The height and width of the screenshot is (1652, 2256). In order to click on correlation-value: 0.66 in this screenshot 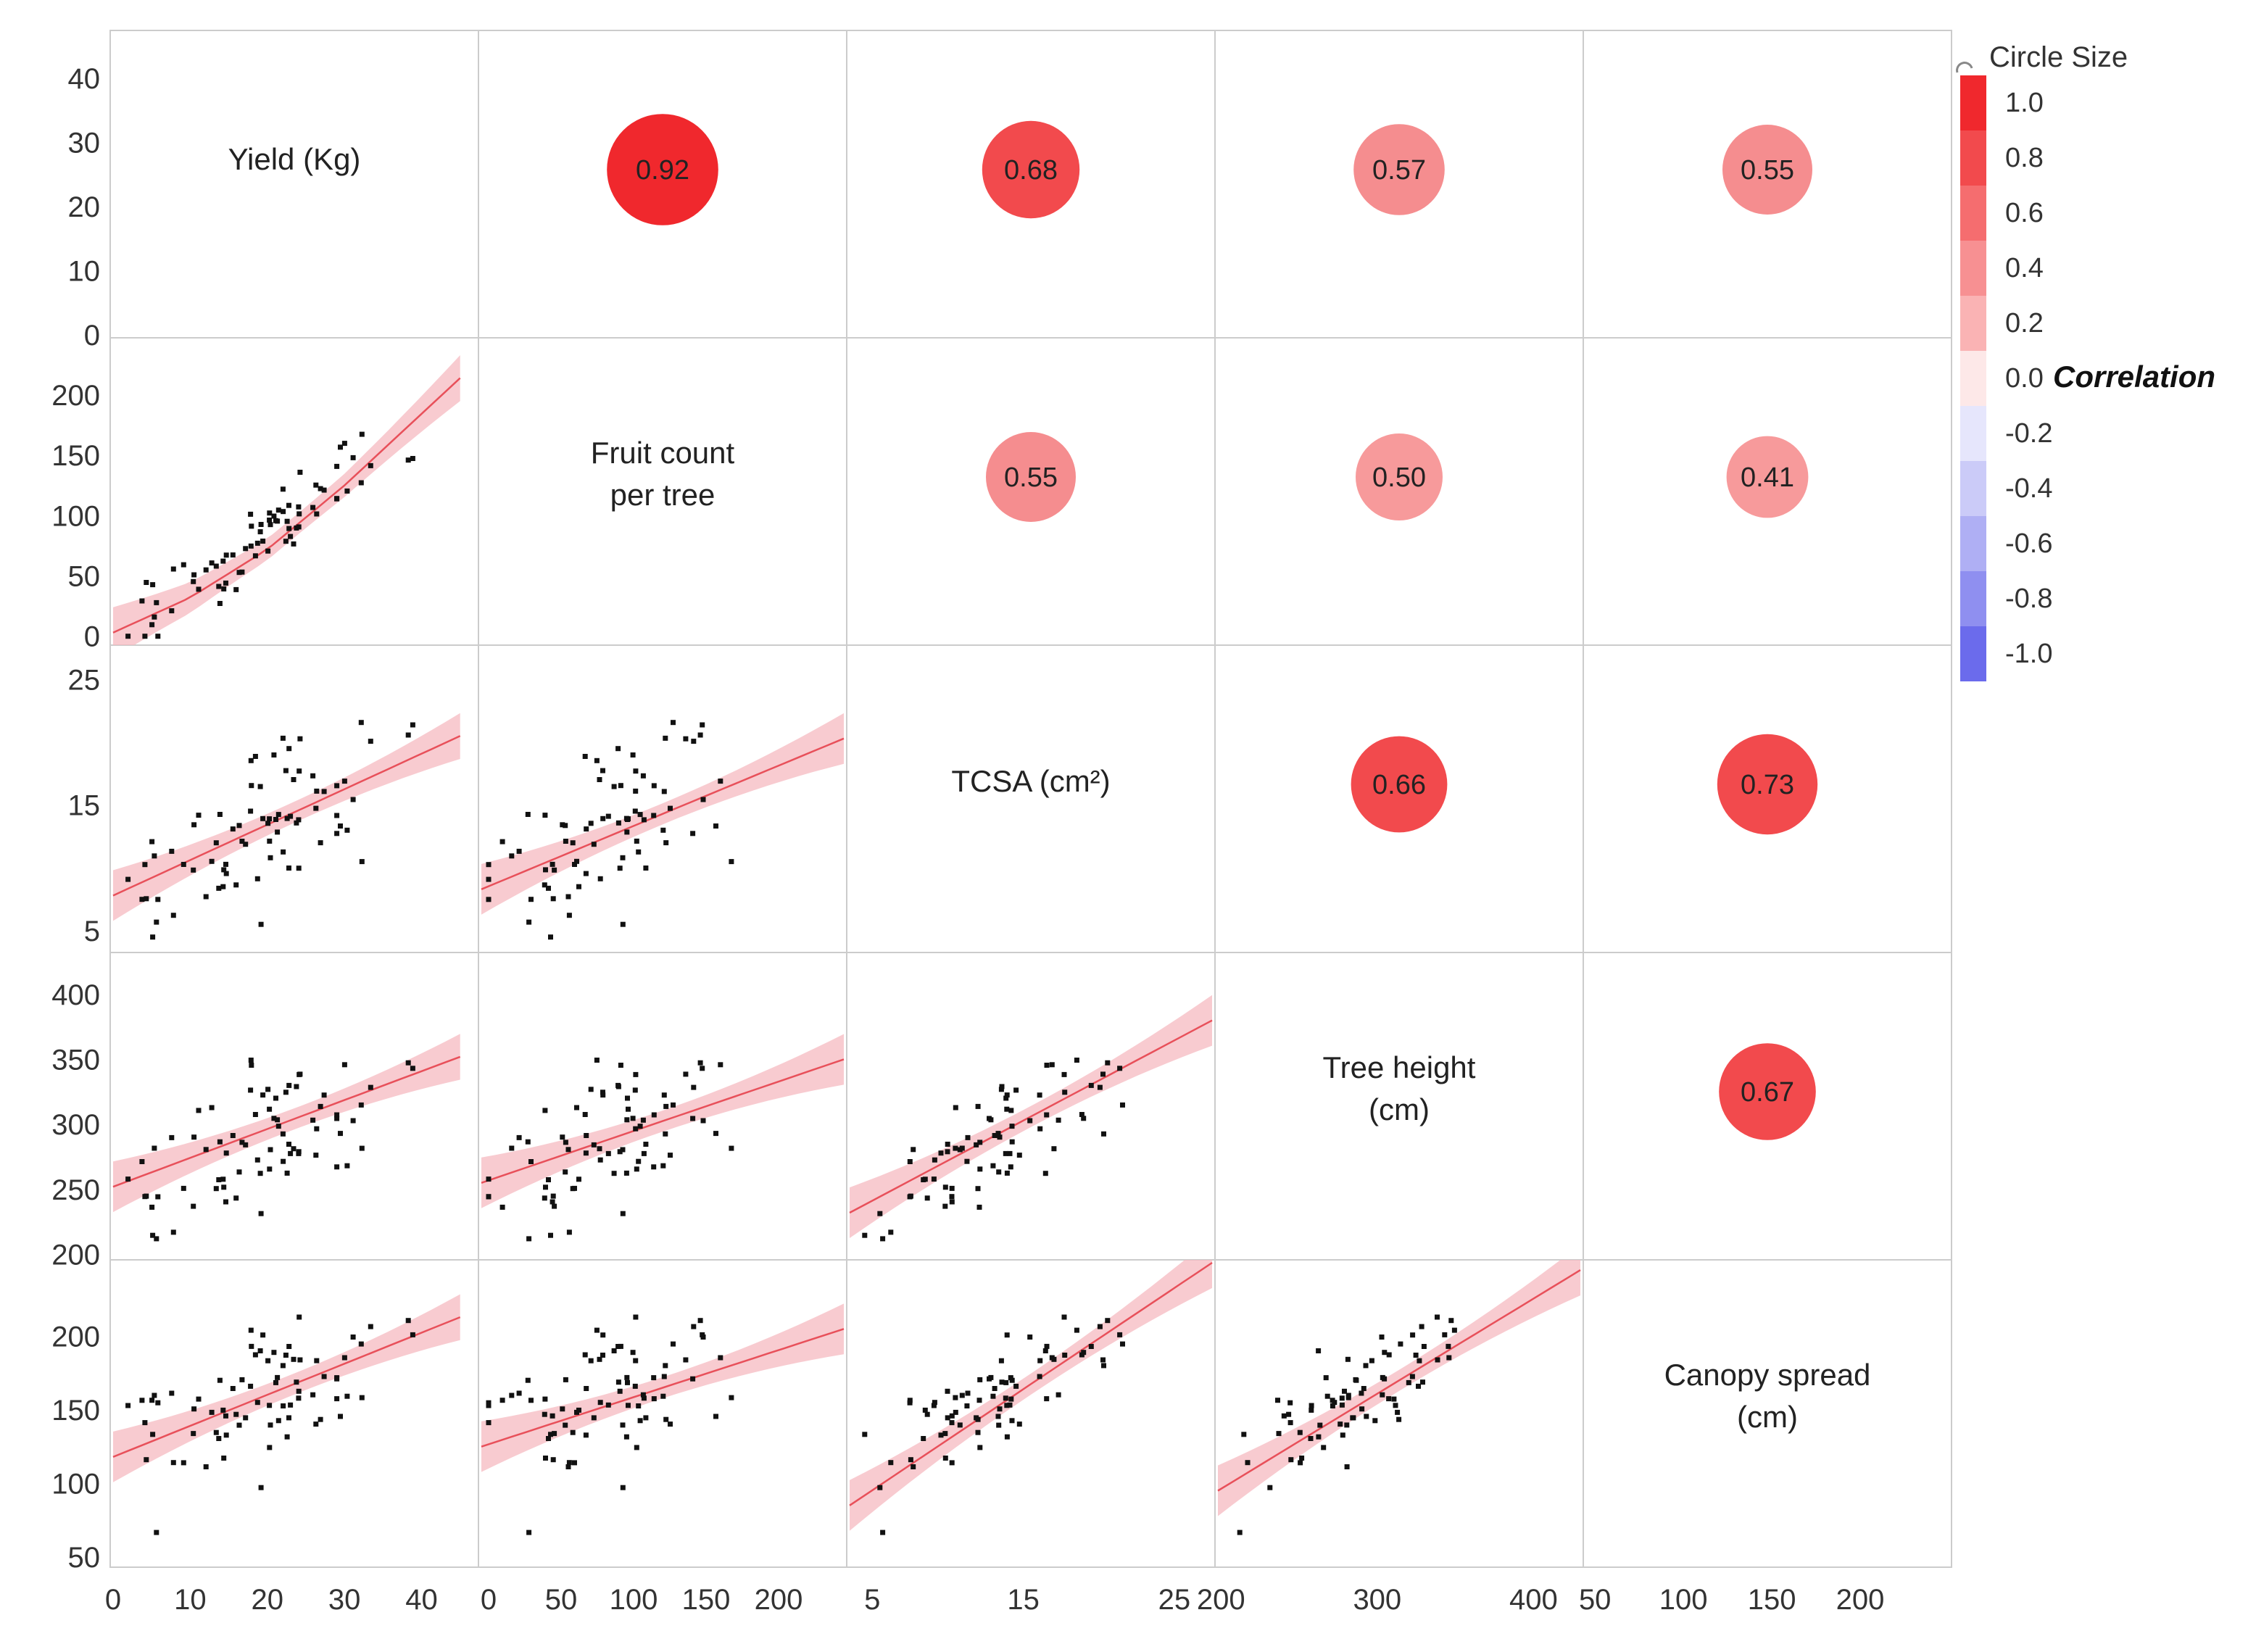, I will do `click(1399, 785)`.